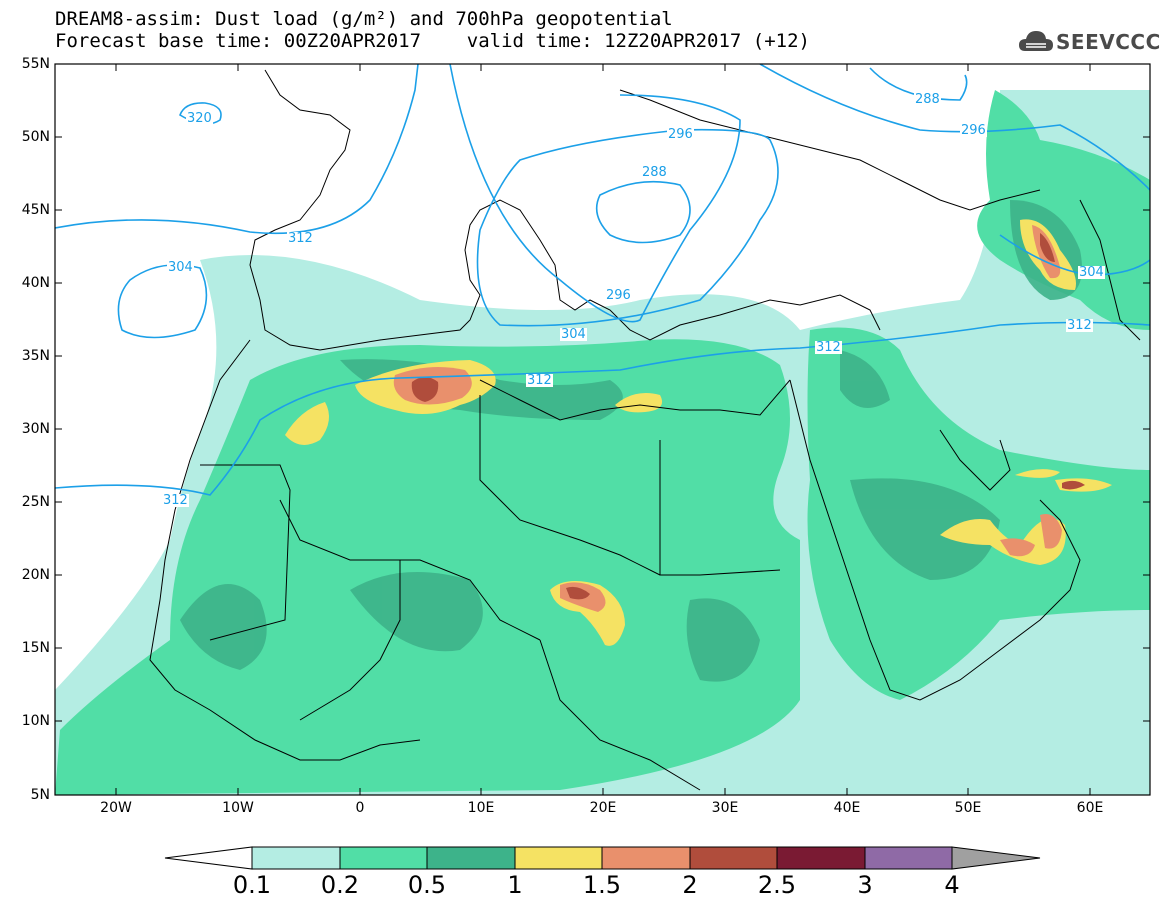 The height and width of the screenshot is (907, 1165). Describe the element at coordinates (603, 808) in the screenshot. I see `lon-label-20e: 20E` at that location.